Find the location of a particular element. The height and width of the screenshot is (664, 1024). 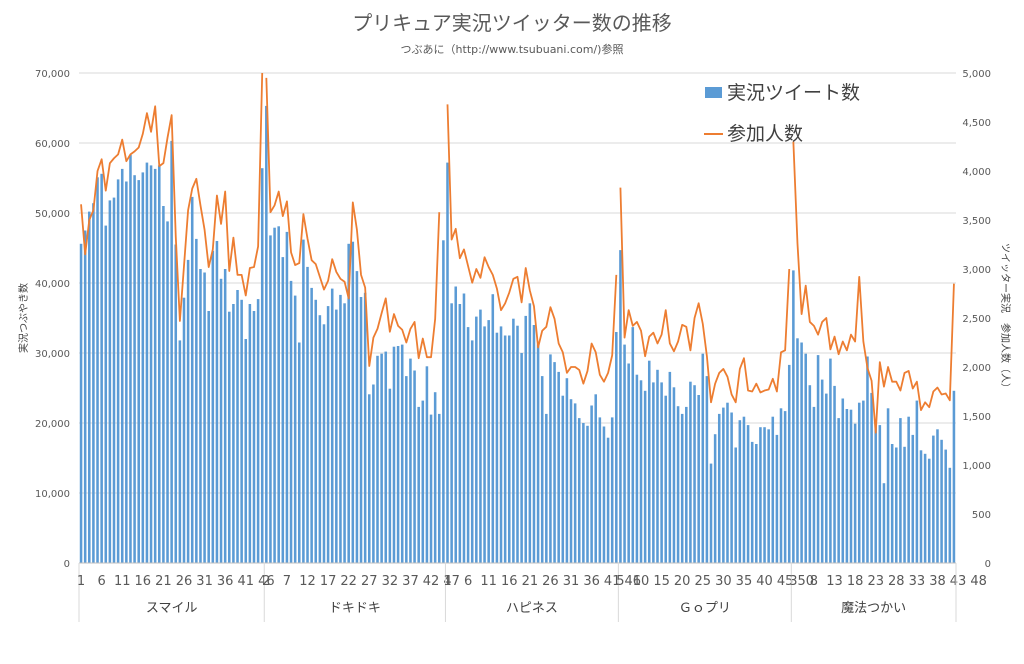

y-right-tick-label: 1,500 is located at coordinates (976, 417).